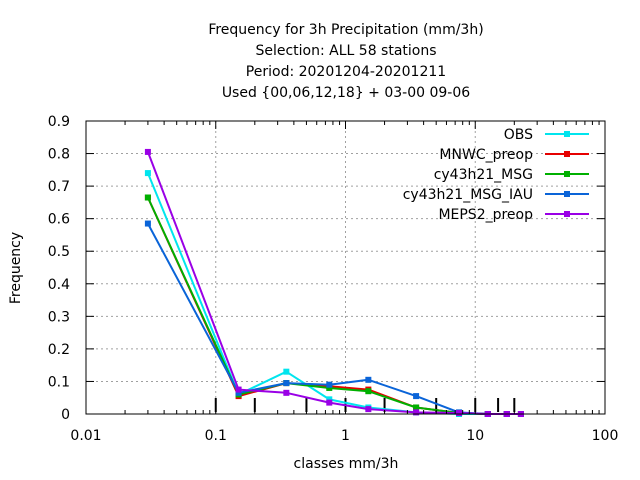  I want to click on y-tick-label: 0.7, so click(59, 187).